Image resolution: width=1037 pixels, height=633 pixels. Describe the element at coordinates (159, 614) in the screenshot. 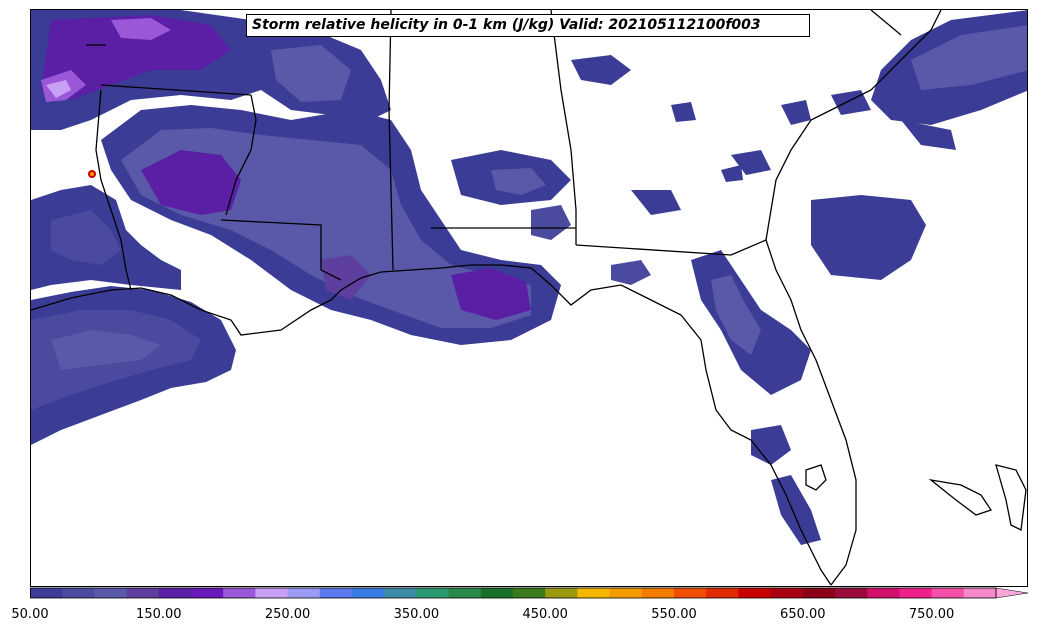

I see `colorbar-tick-label: 150.00` at that location.